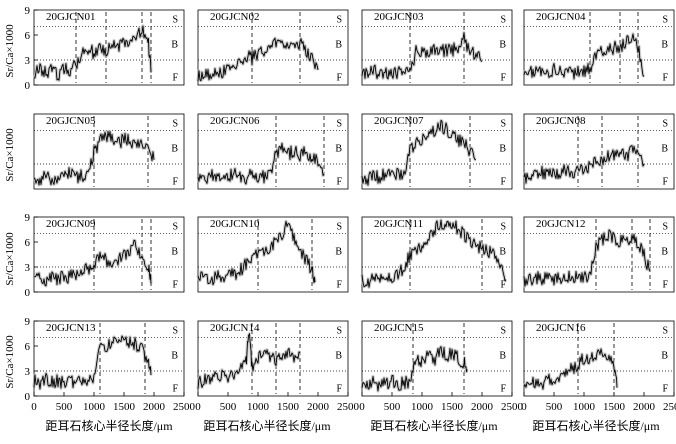  Describe the element at coordinates (10, 51) in the screenshot. I see `y-axis-label-row-1: Sr/Ca×1000` at that location.